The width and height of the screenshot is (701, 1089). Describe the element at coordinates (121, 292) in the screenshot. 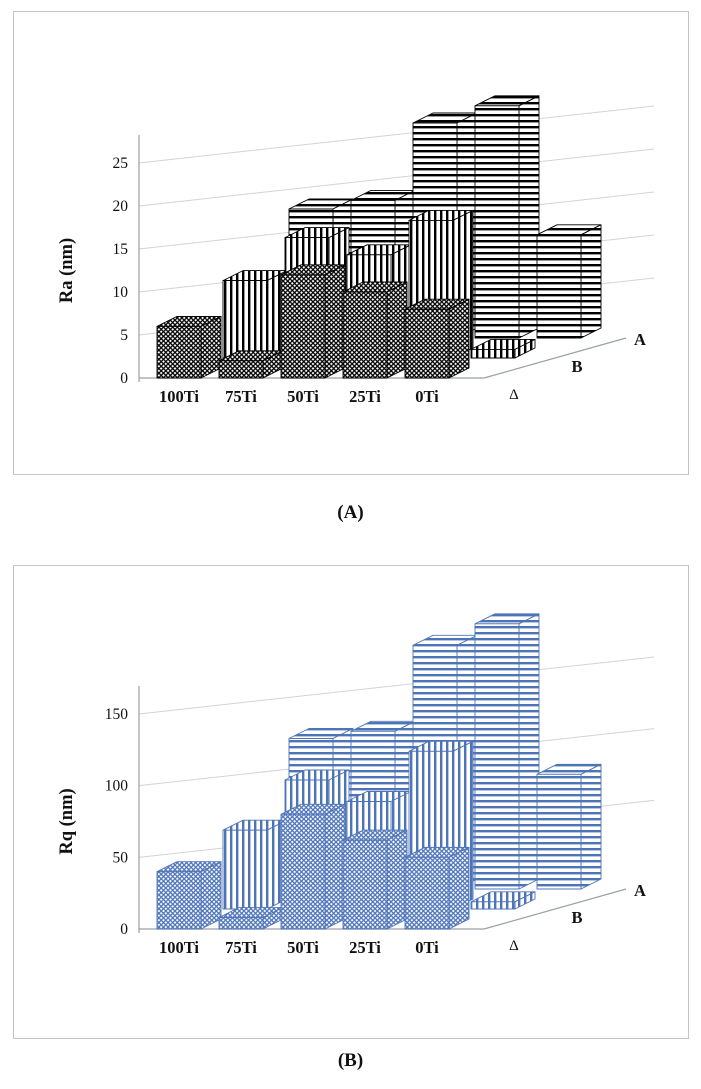

I see `y-tick-label: 10` at that location.